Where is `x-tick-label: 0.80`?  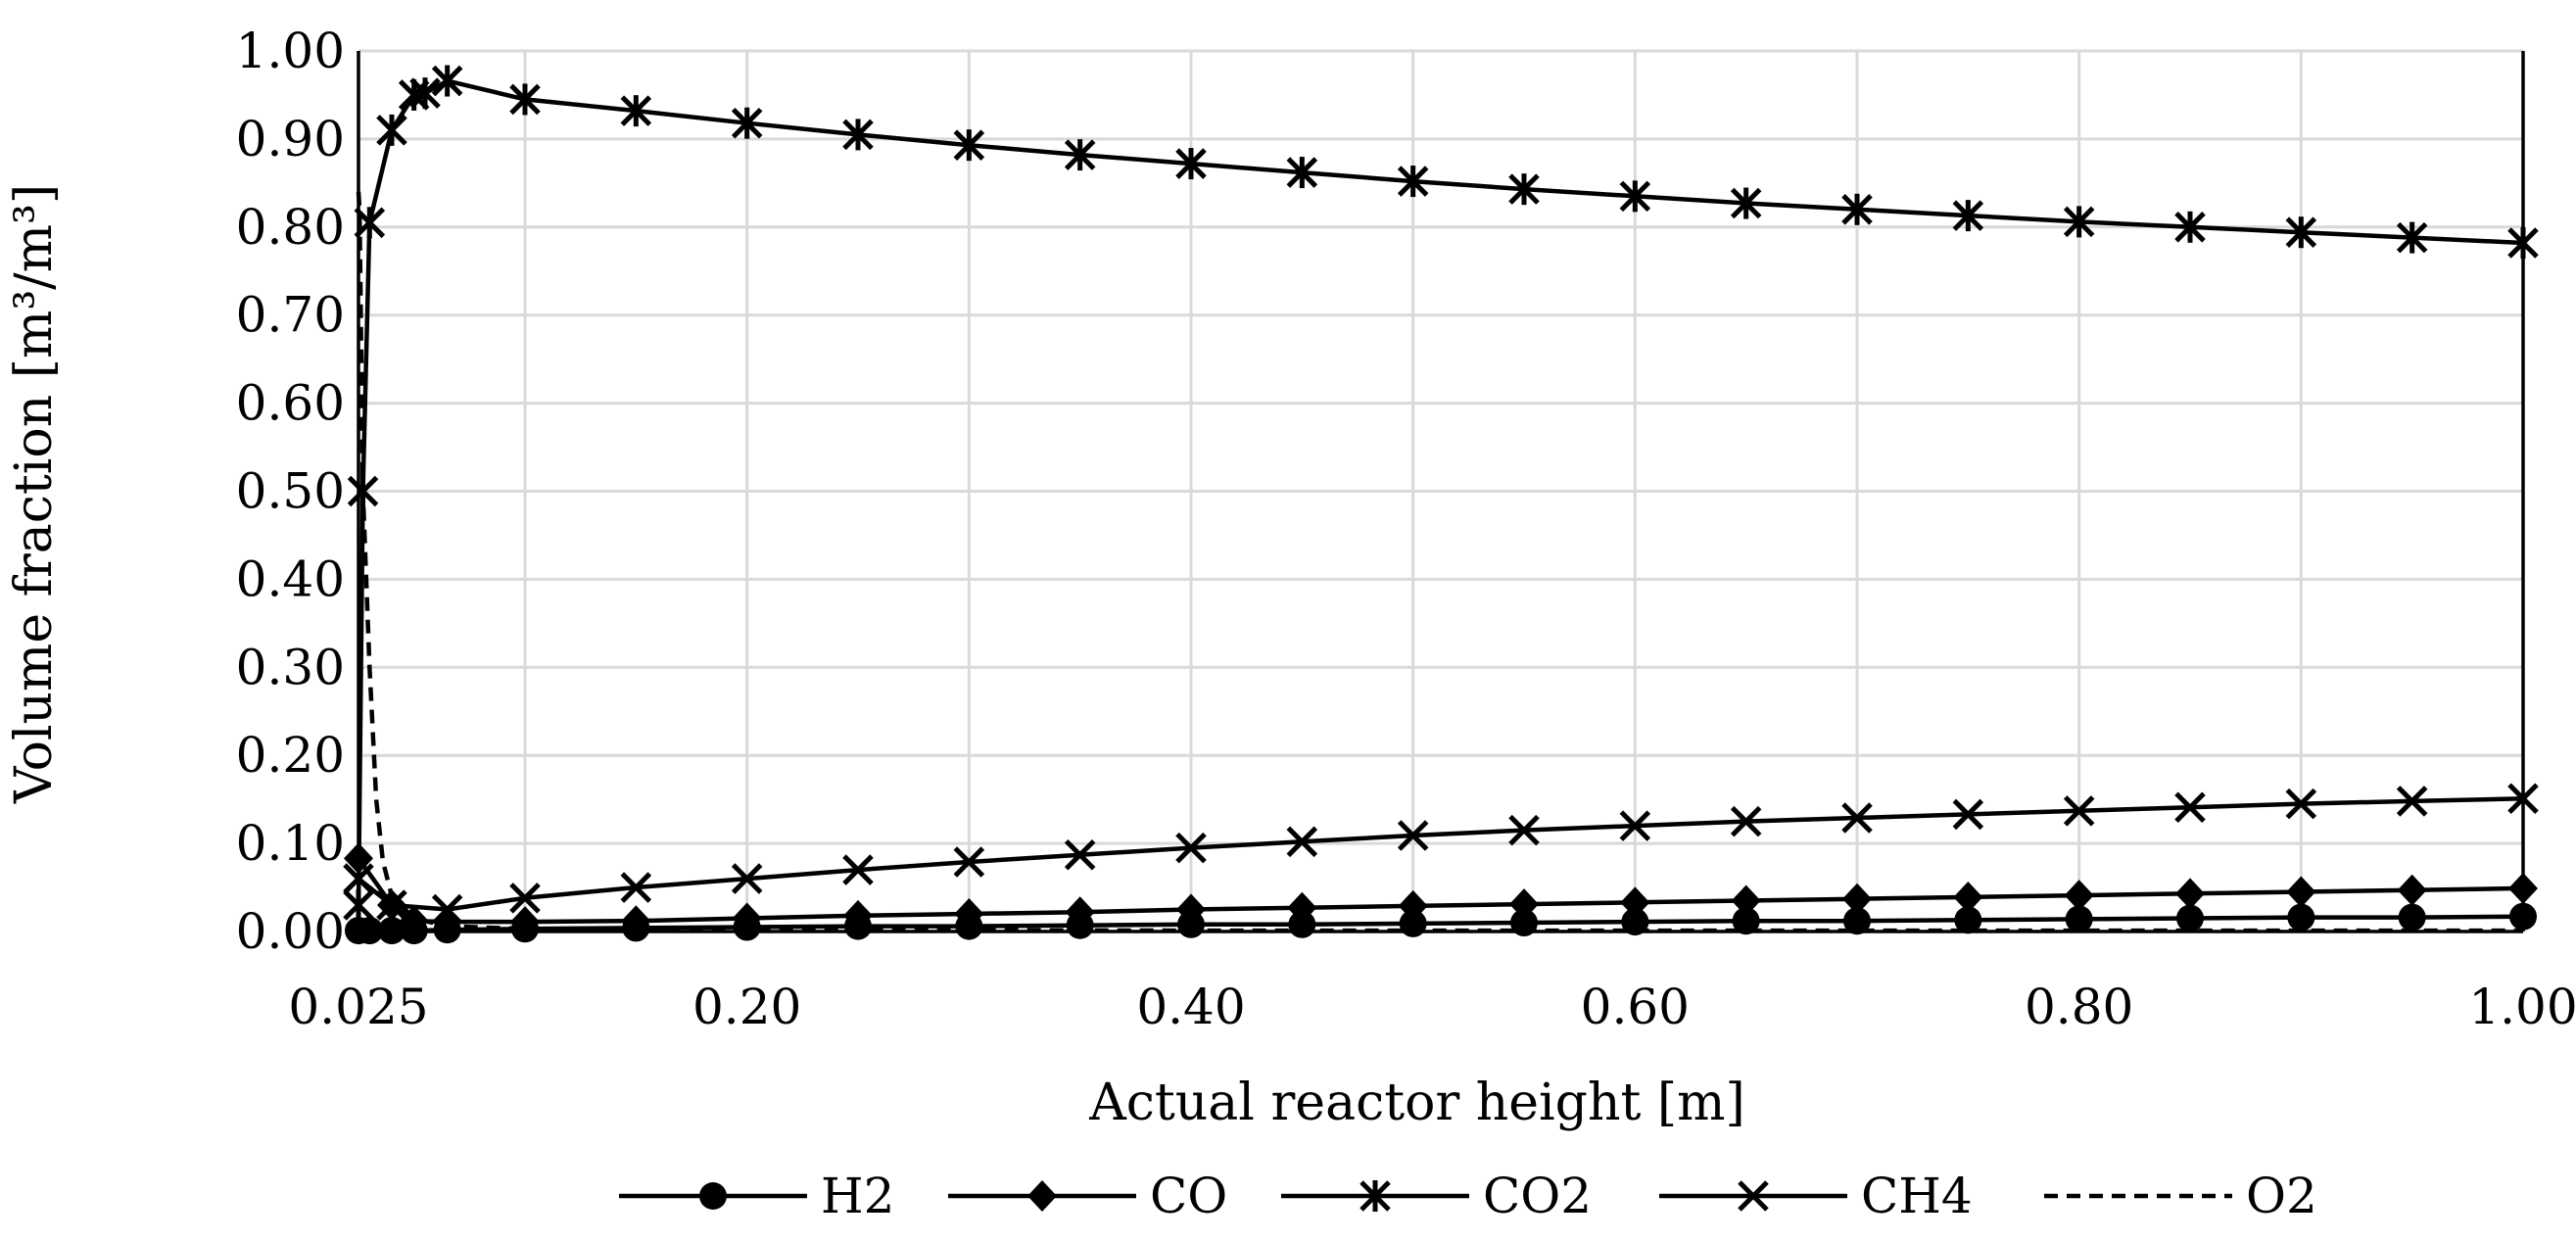 x-tick-label: 0.80 is located at coordinates (2079, 1007).